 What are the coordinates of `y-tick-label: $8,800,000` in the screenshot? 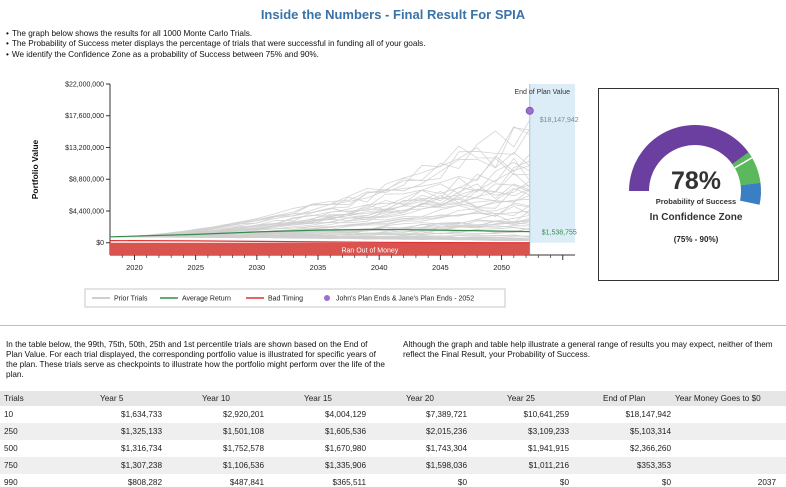 It's located at (86, 180).